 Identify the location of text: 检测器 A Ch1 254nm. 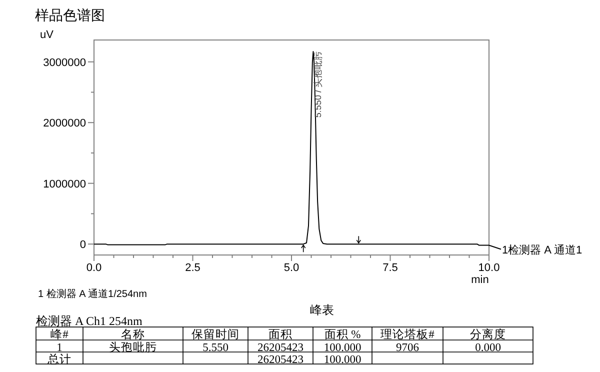
(90, 321).